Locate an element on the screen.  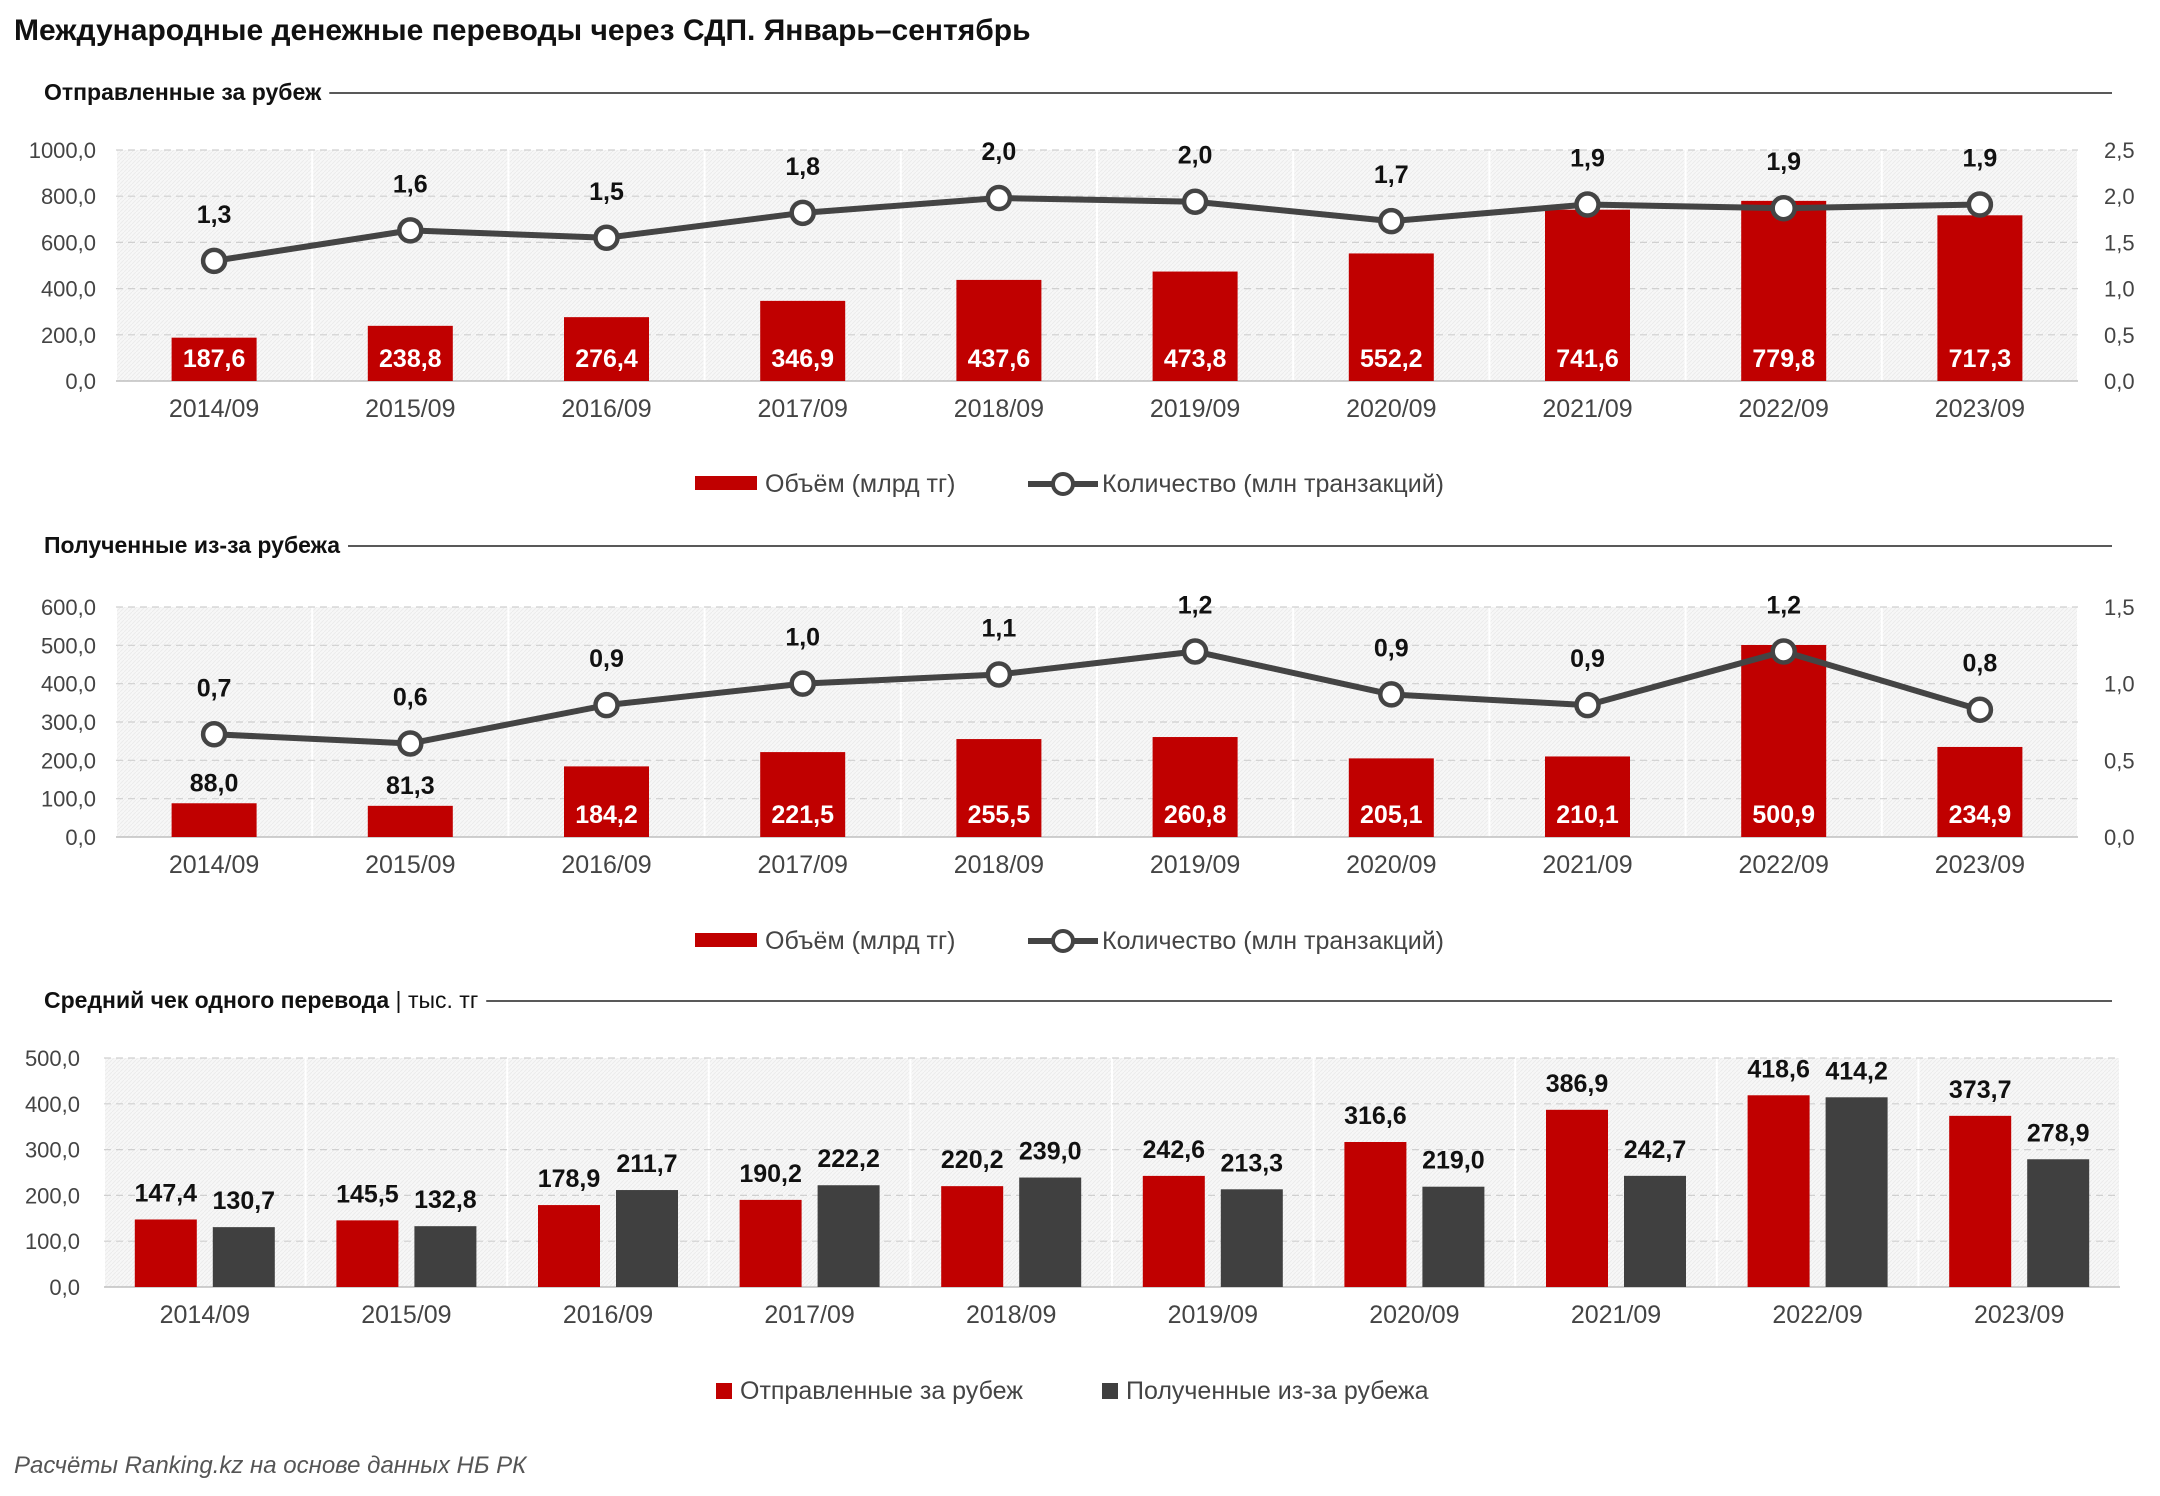
bar-value-label: 418,6 is located at coordinates (1778, 1069).